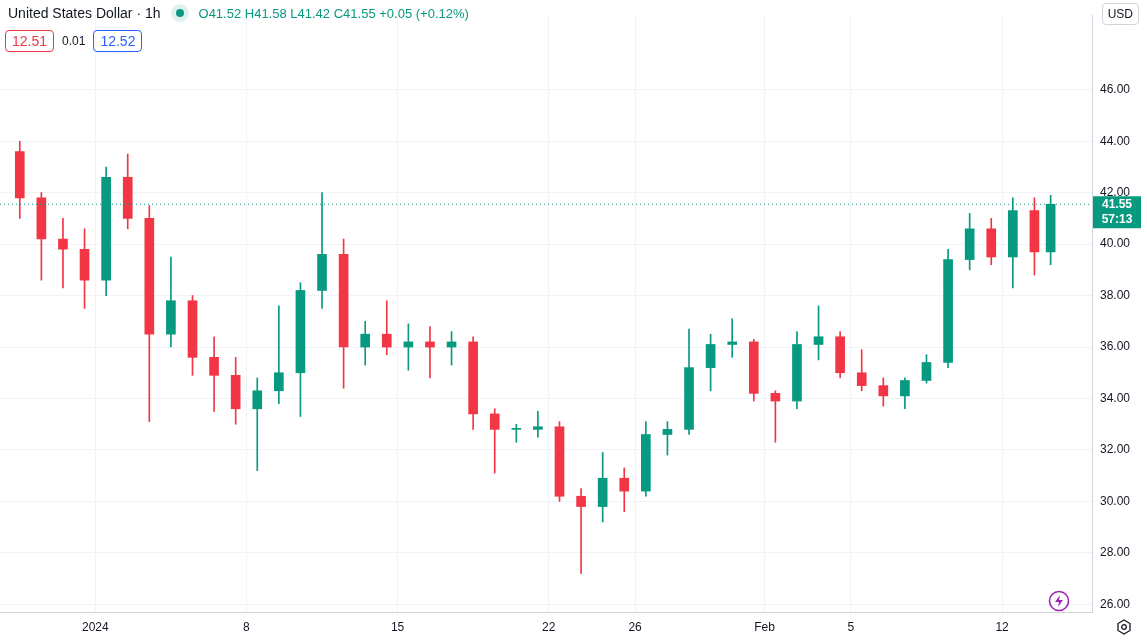 Image resolution: width=1147 pixels, height=640 pixels. I want to click on x-tick-label: 5, so click(851, 626).